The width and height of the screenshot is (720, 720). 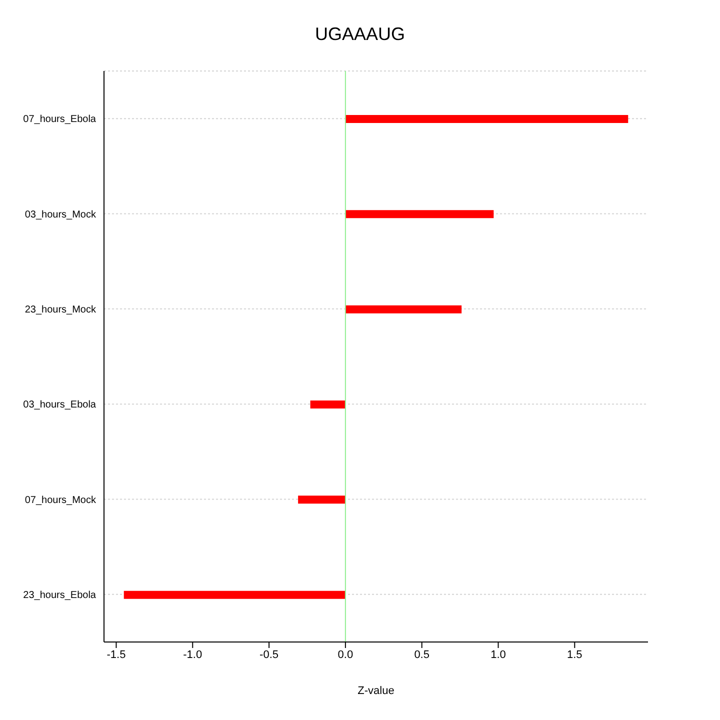 What do you see at coordinates (60, 500) in the screenshot?
I see `y-tick-label: 07_hours_Mock` at bounding box center [60, 500].